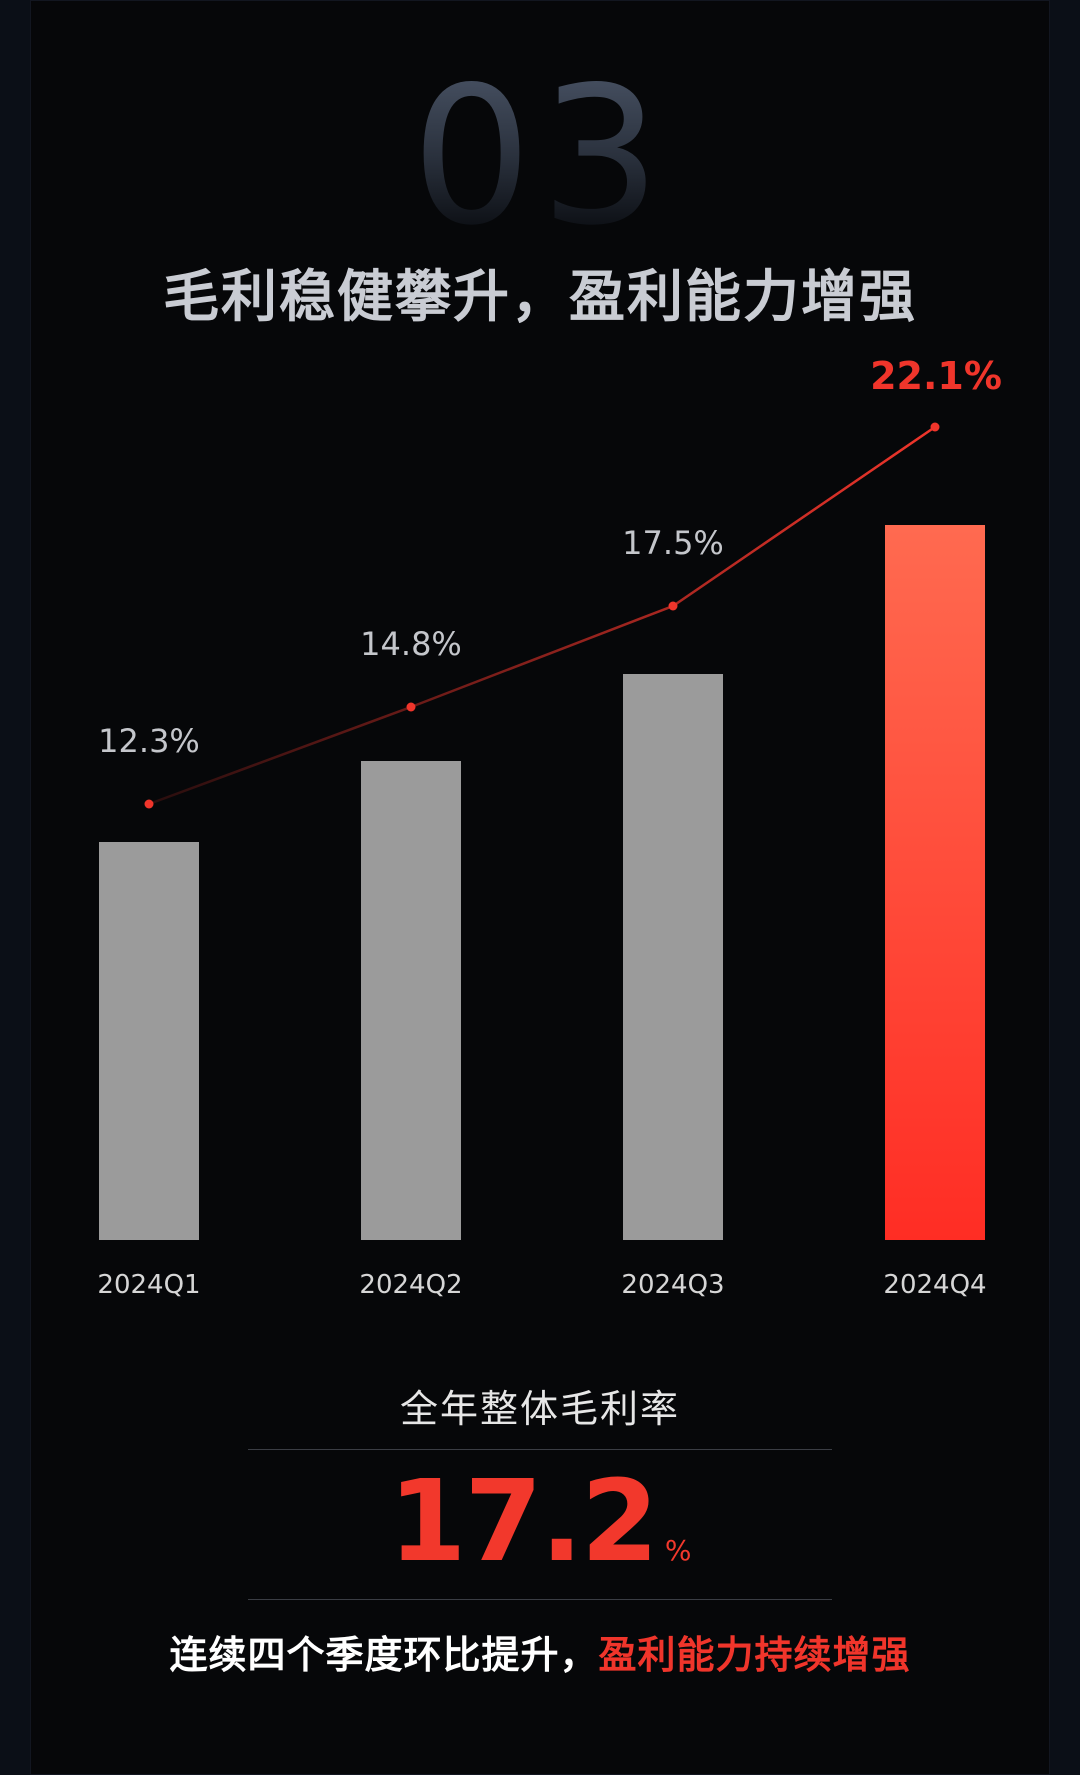  What do you see at coordinates (540, 297) in the screenshot?
I see `page-title: 毛利稳健攀升，盈利能力增强` at bounding box center [540, 297].